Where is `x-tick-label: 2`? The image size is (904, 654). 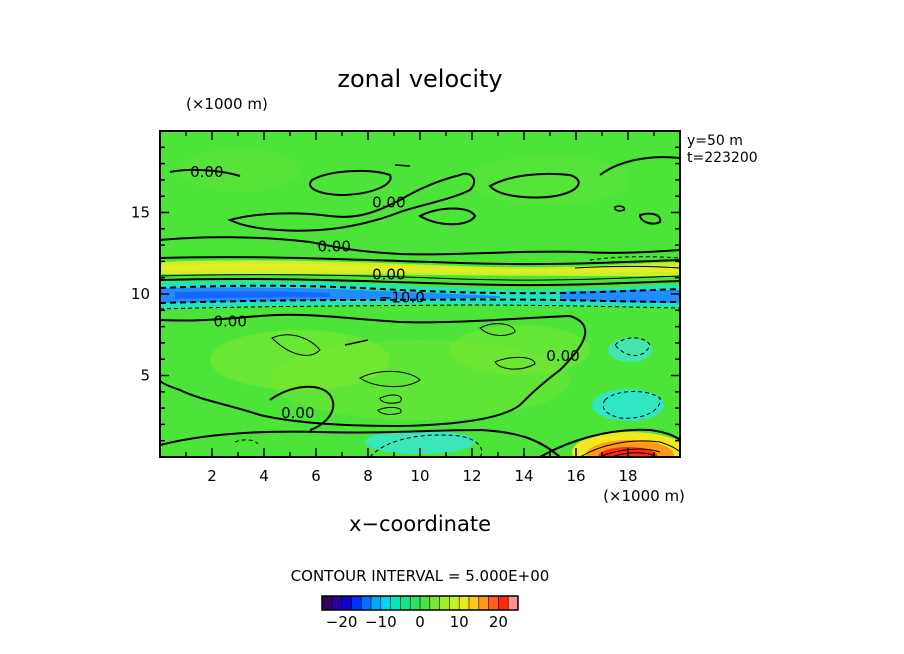 x-tick-label: 2 is located at coordinates (212, 476).